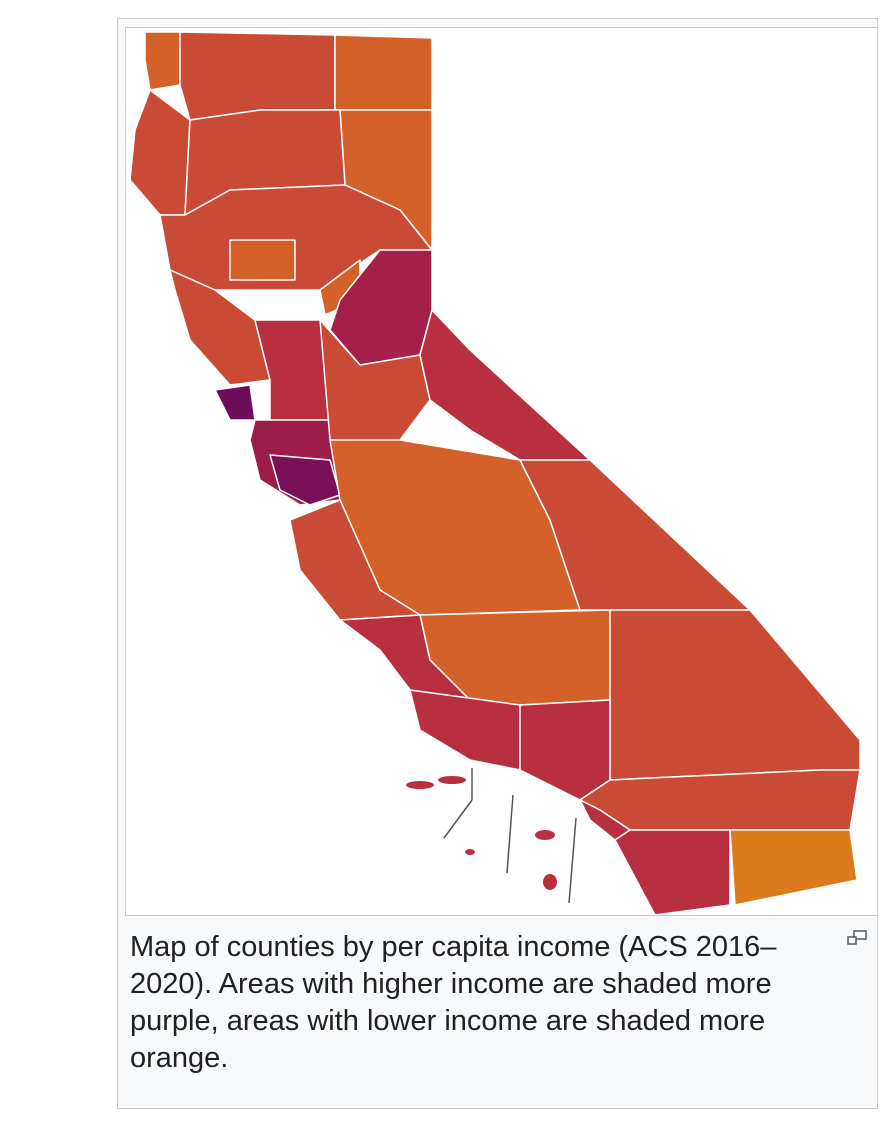  Describe the element at coordinates (858, 938) in the screenshot. I see `enlarge-icon` at that location.